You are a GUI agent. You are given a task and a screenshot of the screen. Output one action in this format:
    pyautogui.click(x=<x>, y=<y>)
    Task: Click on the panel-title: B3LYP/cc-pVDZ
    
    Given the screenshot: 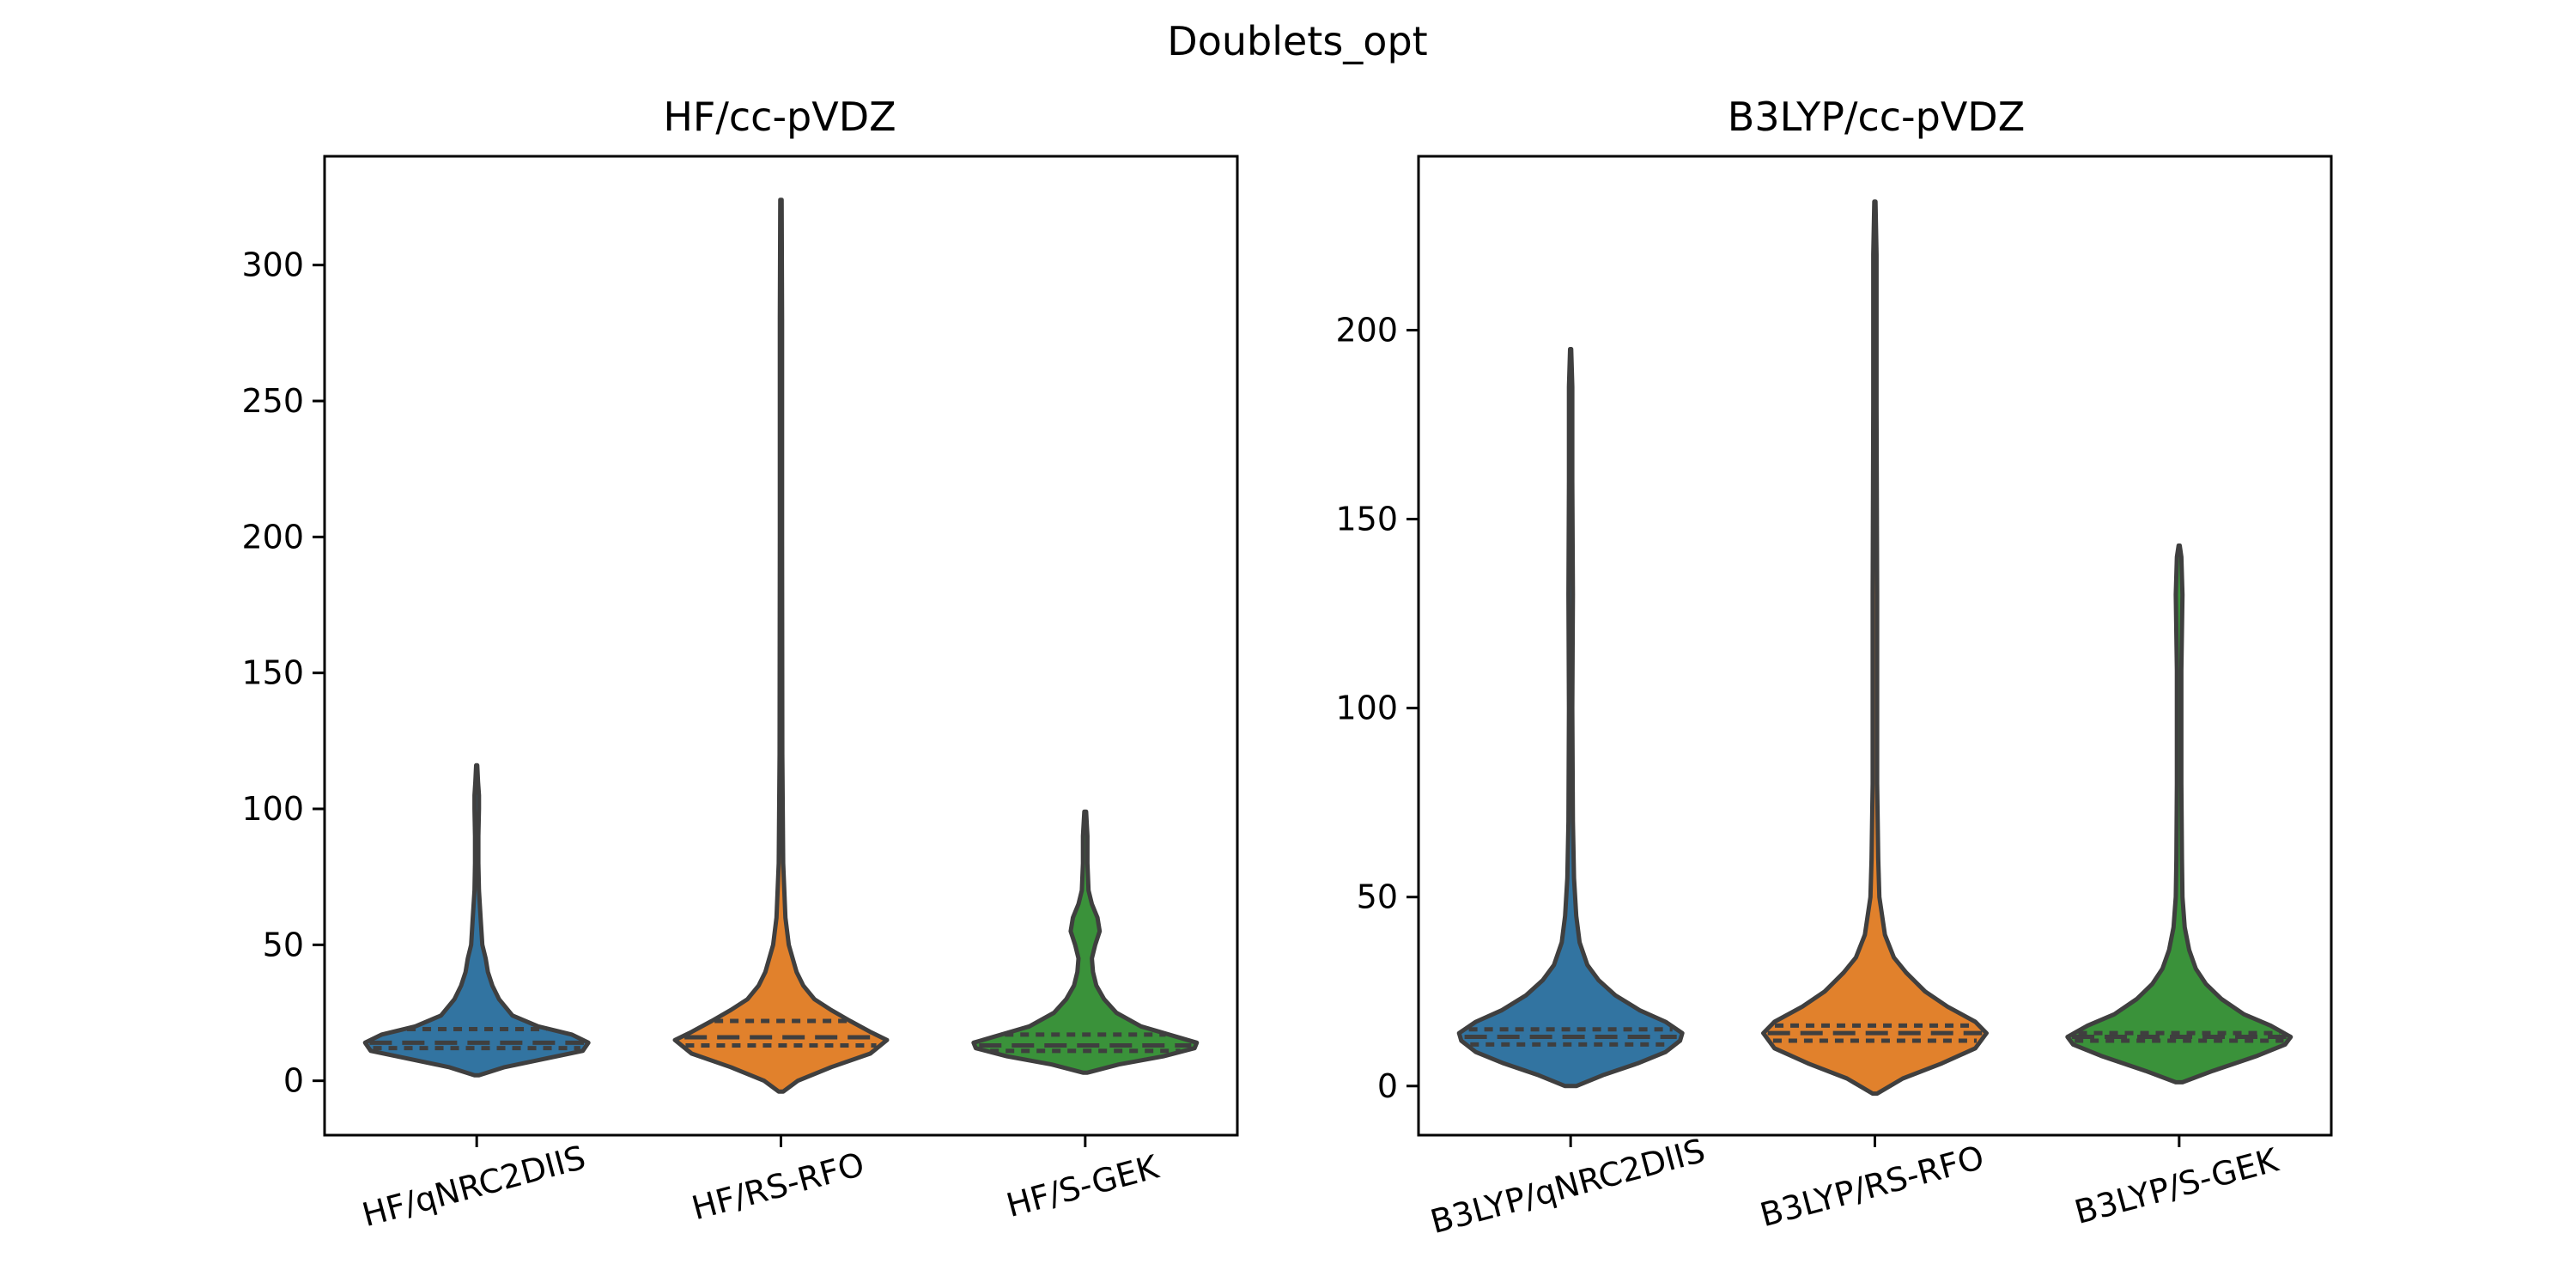 What is the action you would take?
    pyautogui.click(x=1877, y=117)
    